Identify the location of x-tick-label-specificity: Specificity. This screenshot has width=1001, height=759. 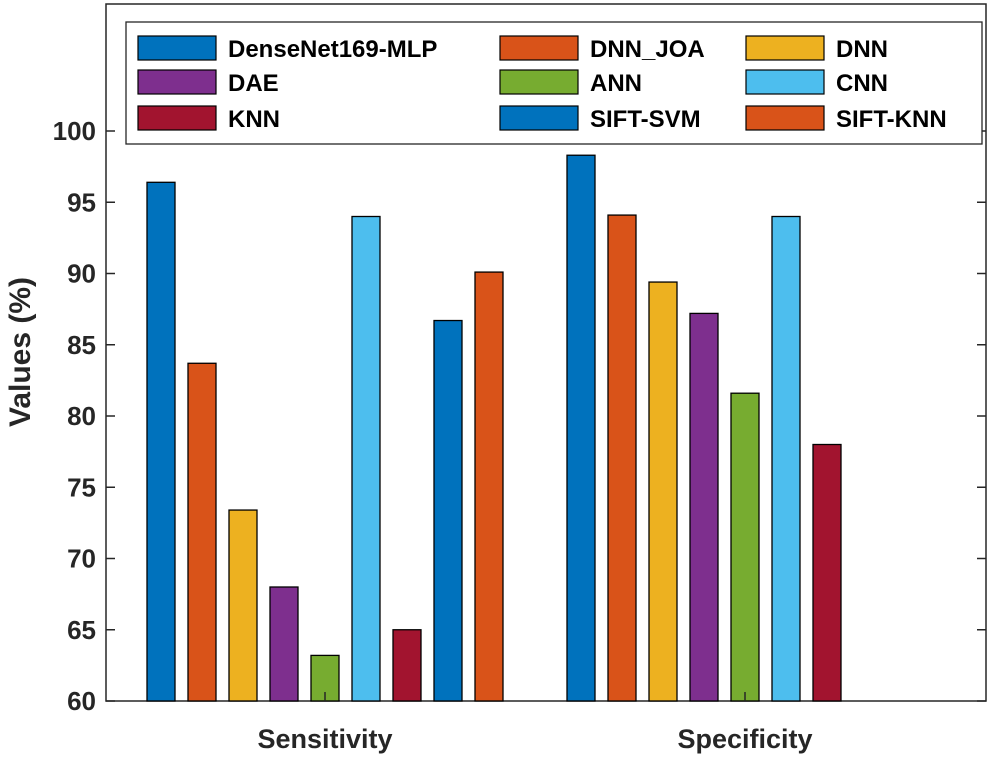
(744, 739).